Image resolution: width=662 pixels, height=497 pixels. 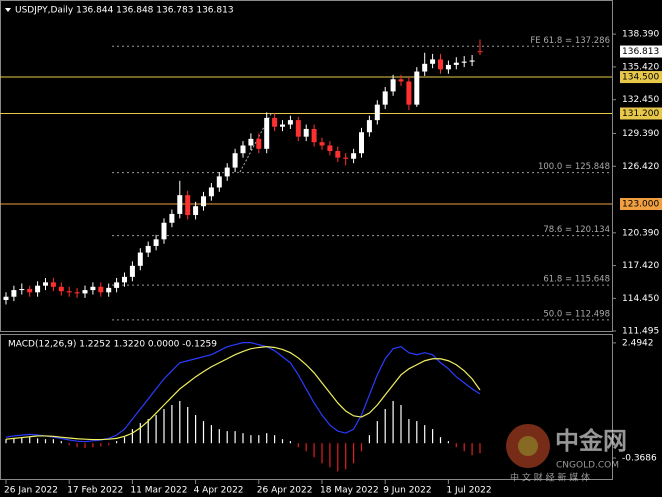 I want to click on x-tick-label: 26 Apr 2022, so click(x=285, y=491).